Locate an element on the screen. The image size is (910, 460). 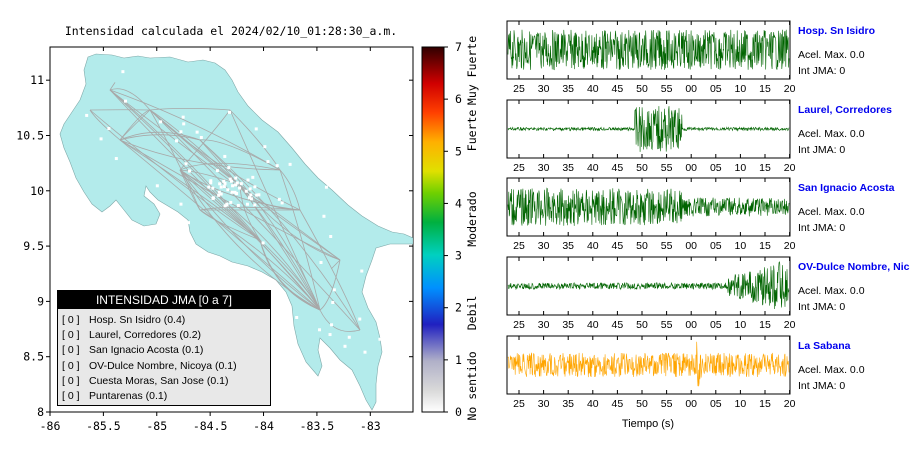
map-x-tick-label: -83 is located at coordinates (370, 426).